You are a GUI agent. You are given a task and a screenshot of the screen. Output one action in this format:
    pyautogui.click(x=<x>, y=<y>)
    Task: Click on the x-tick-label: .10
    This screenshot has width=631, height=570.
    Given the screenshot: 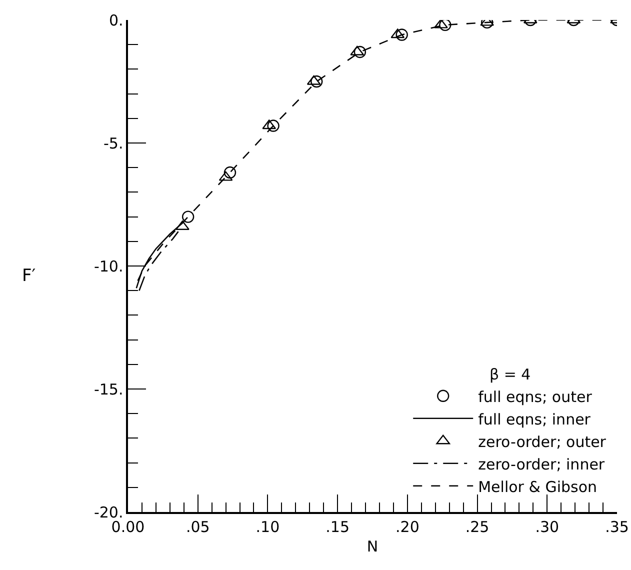 What is the action you would take?
    pyautogui.click(x=268, y=527)
    